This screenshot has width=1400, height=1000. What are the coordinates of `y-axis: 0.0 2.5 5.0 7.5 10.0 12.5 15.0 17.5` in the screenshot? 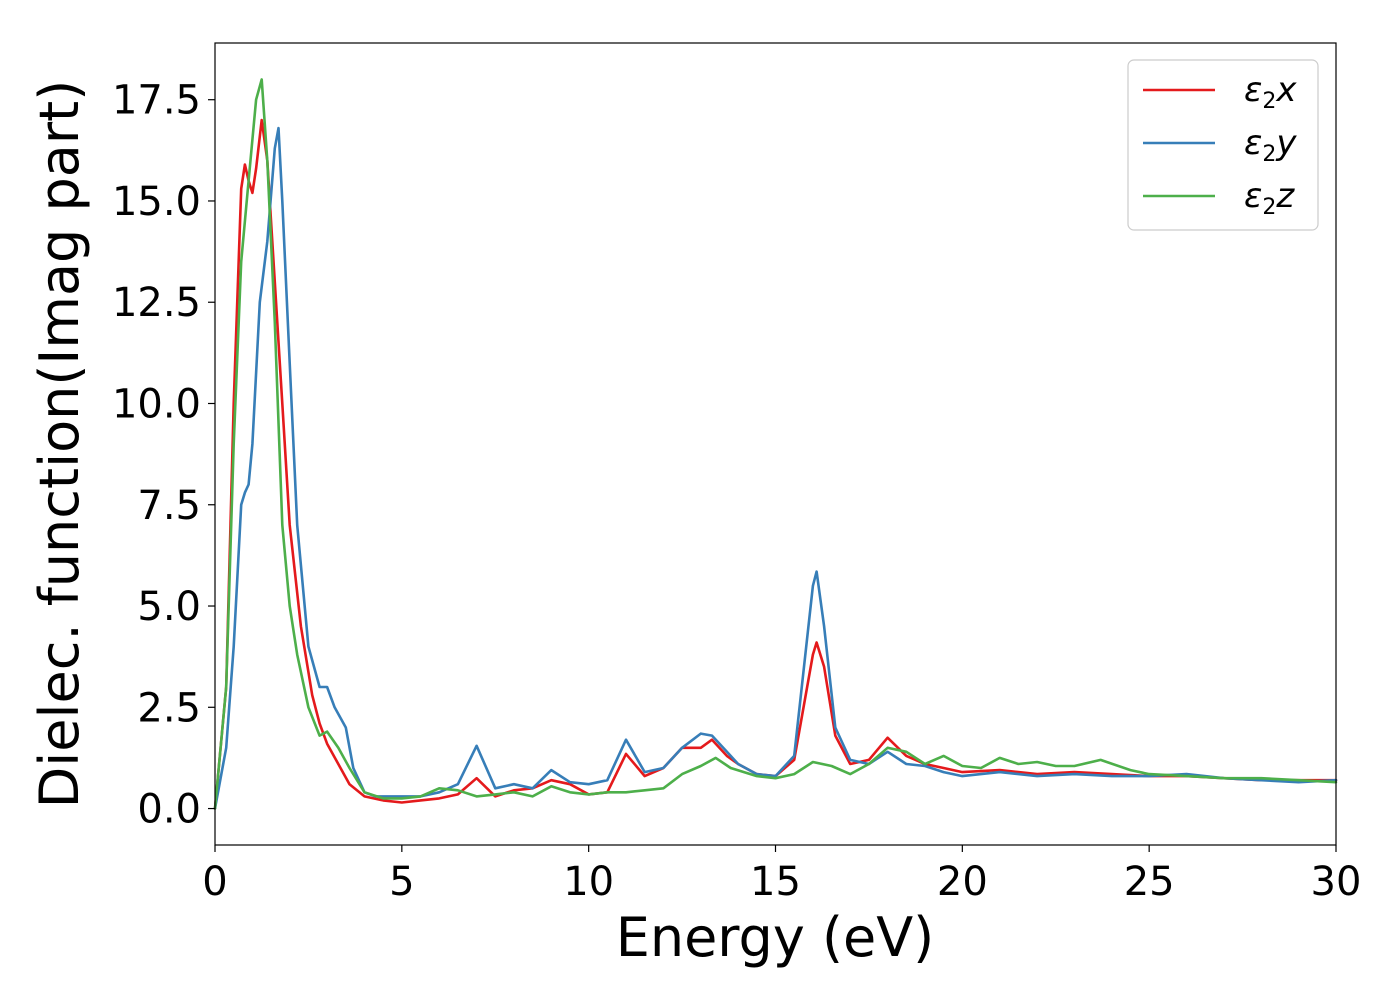 It's located at (163, 455).